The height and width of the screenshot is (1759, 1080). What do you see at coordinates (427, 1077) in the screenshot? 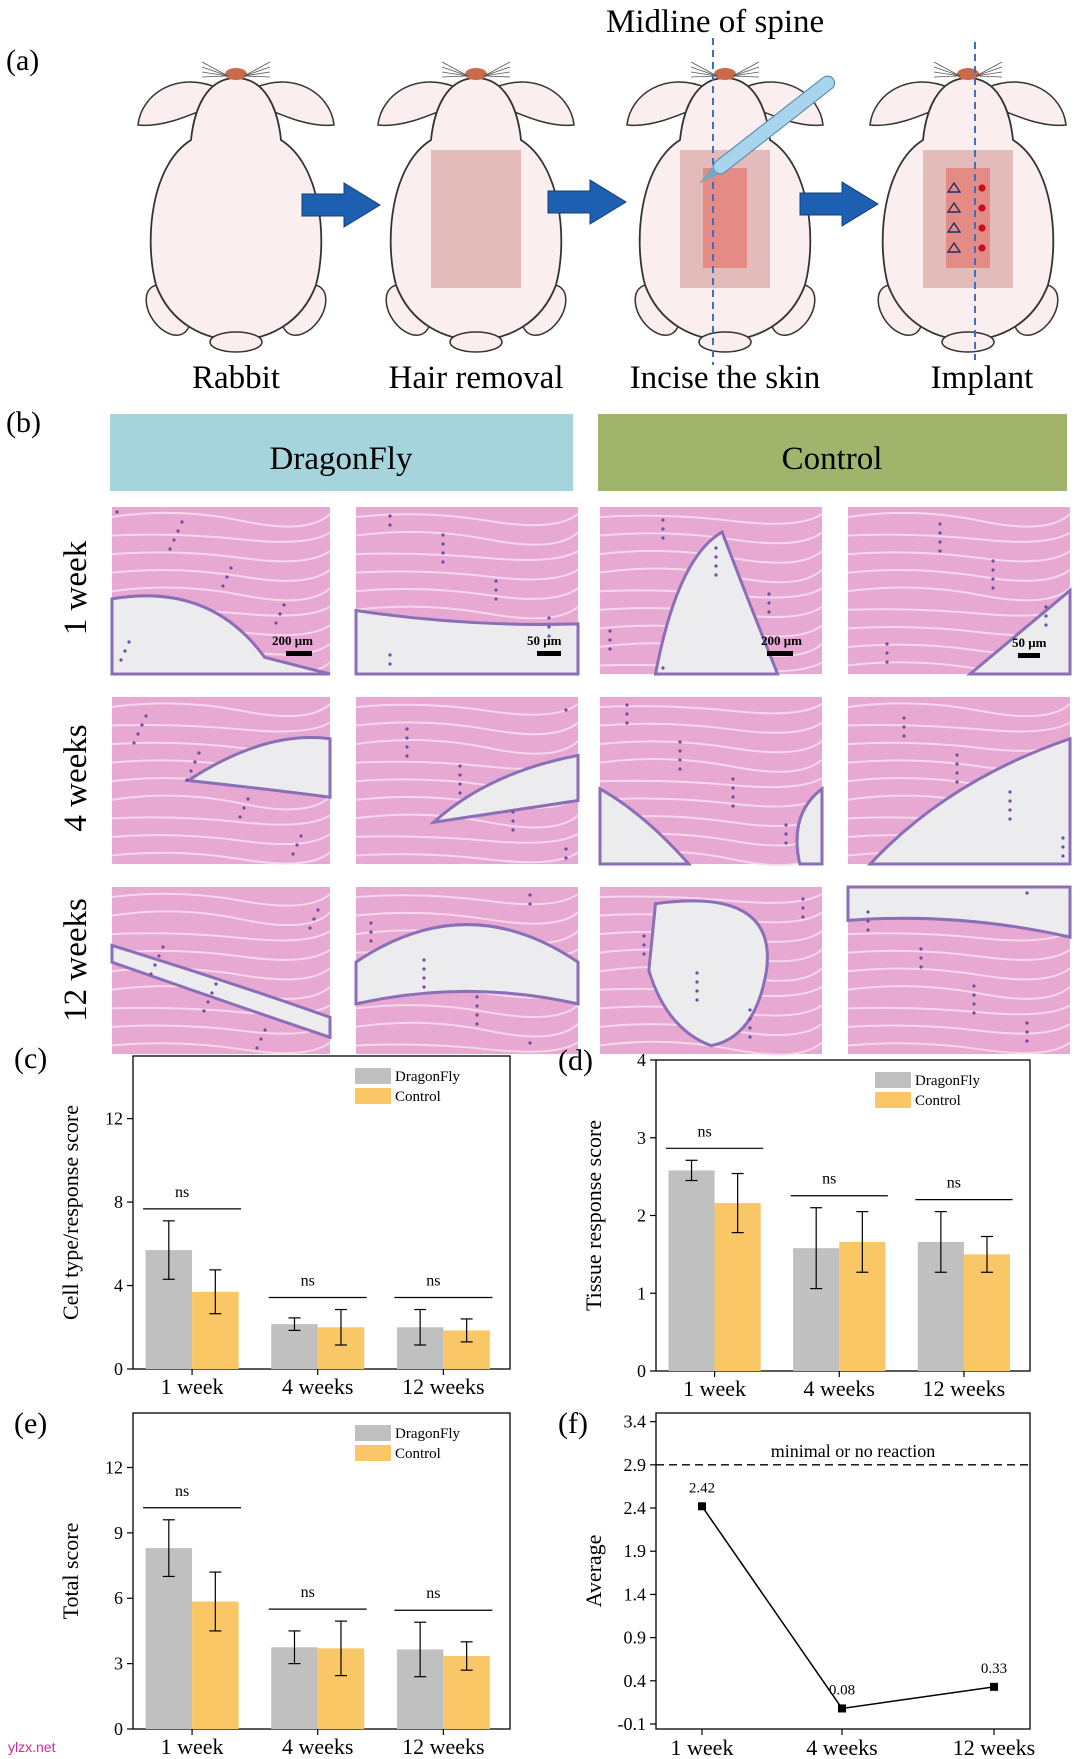
I see `legend-label: DragonFly` at bounding box center [427, 1077].